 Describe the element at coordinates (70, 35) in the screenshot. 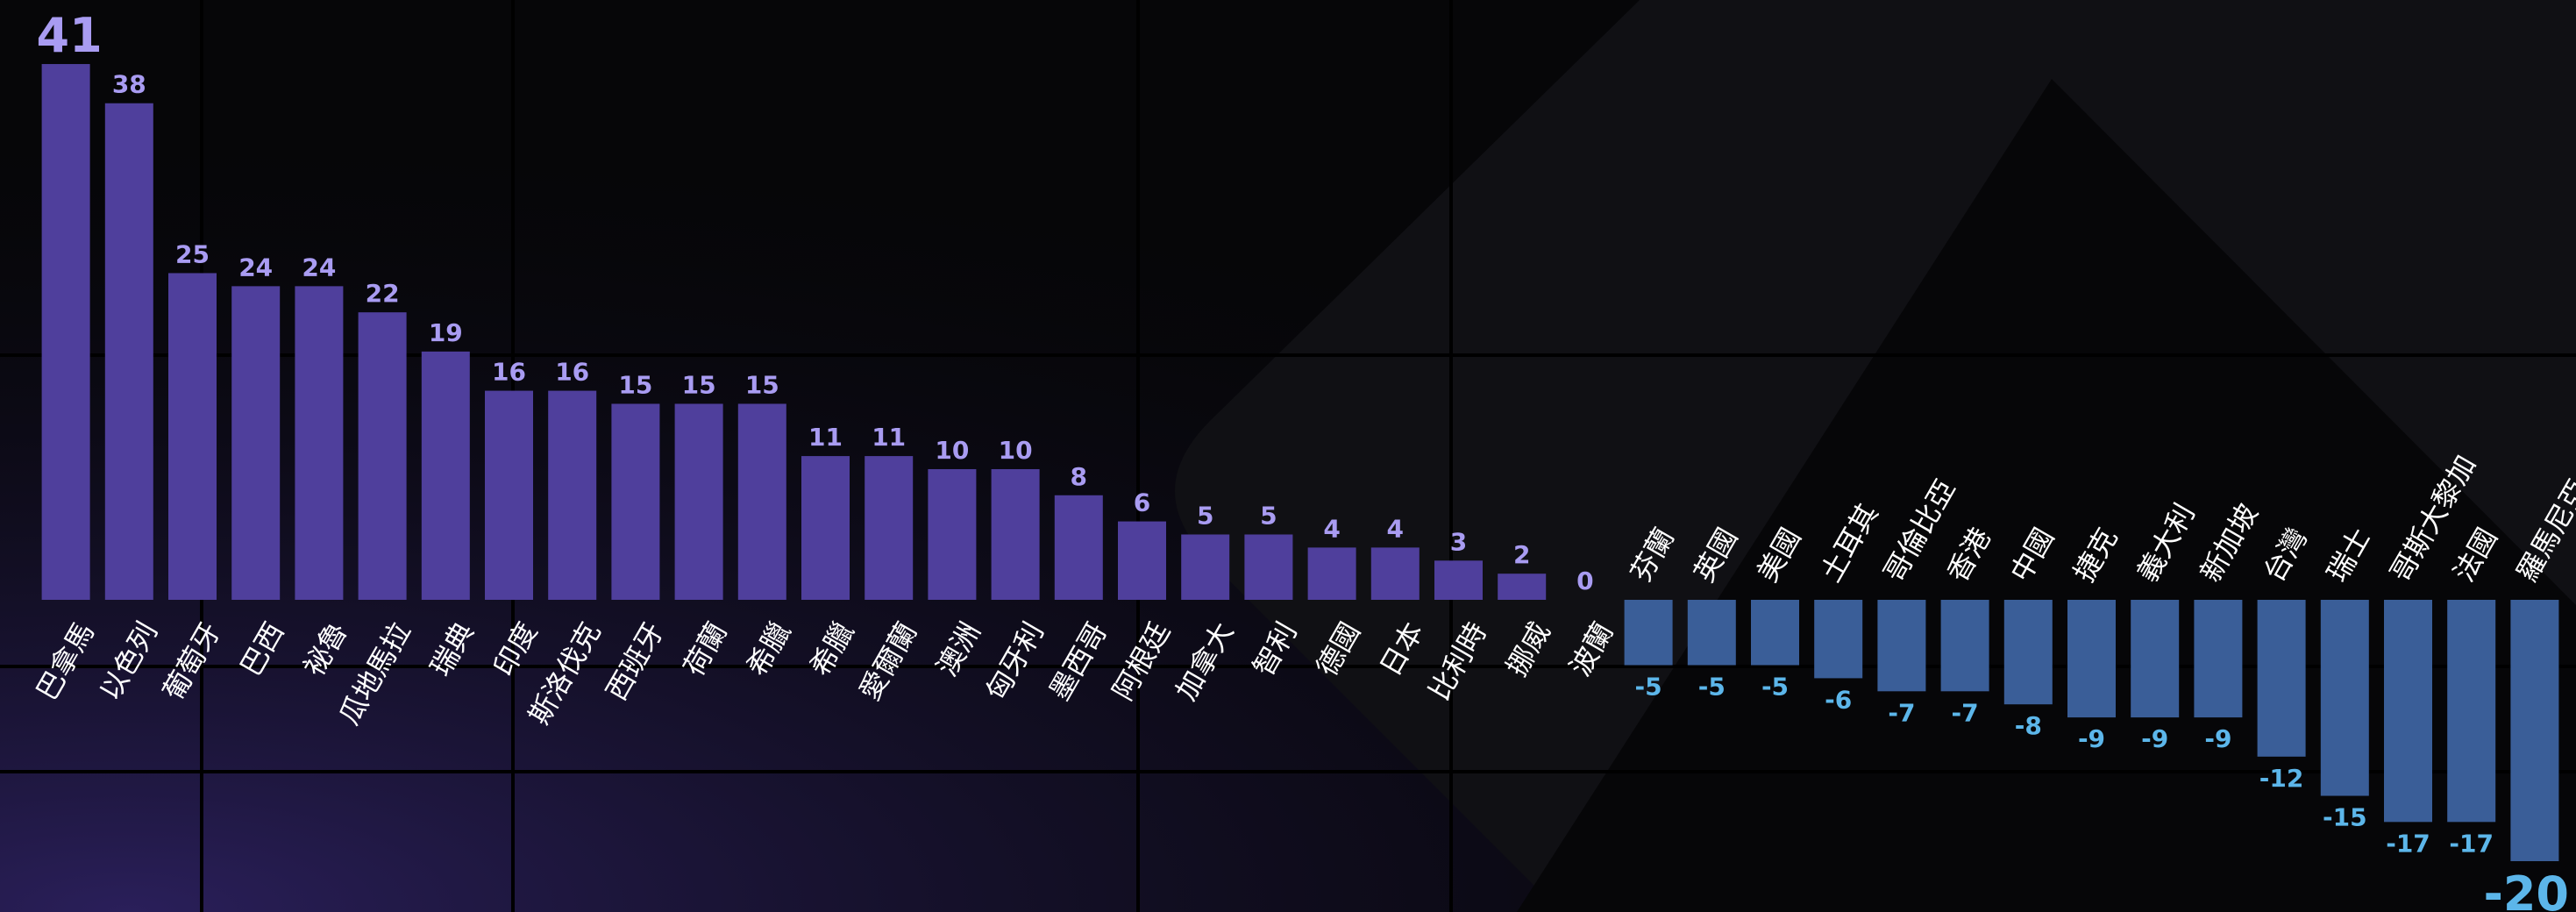

I see `value-label: 41` at that location.